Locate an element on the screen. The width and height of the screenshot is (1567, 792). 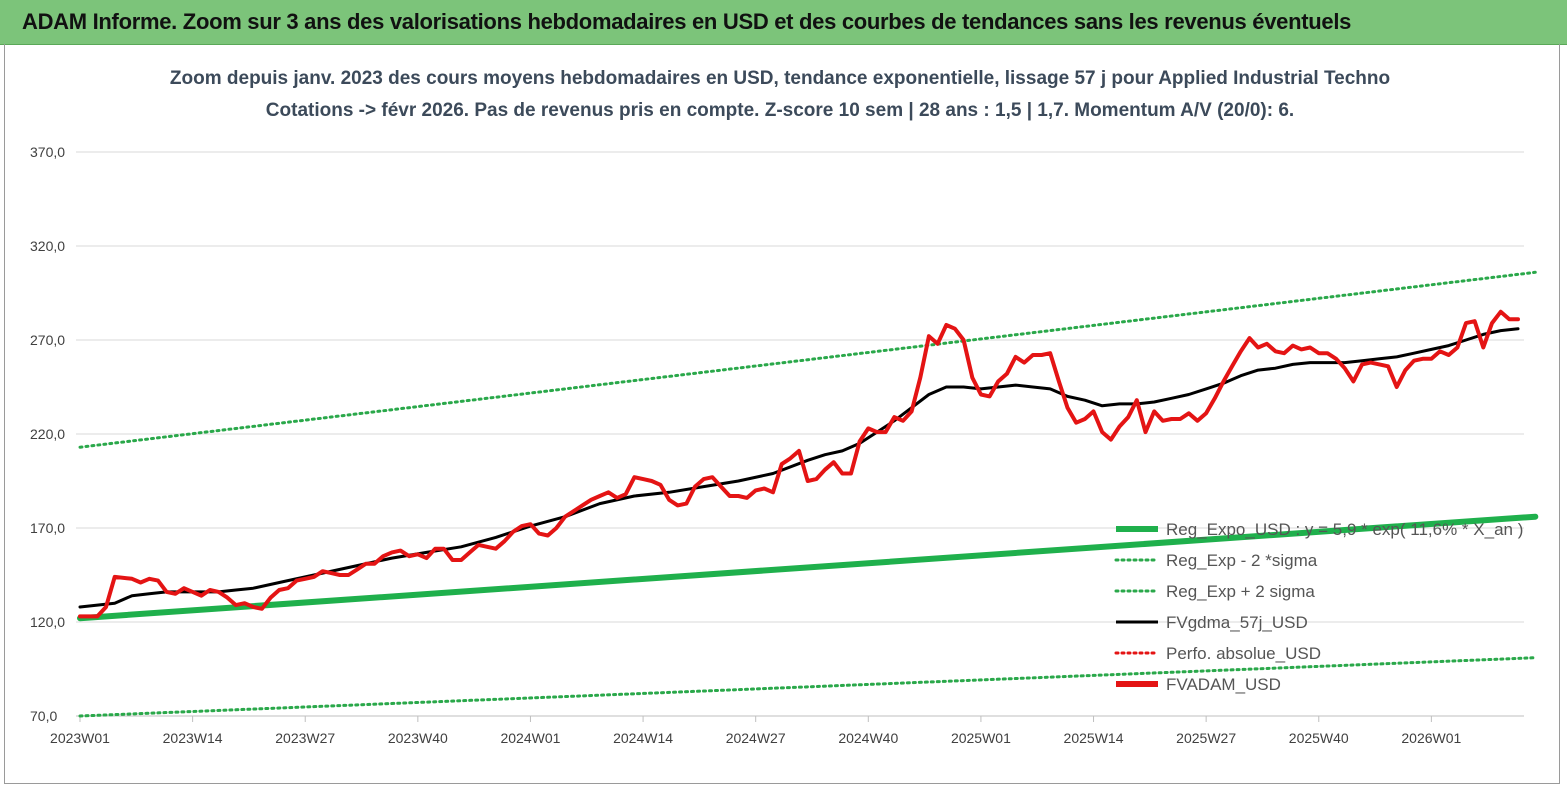
x-tick-label: 2023W14 is located at coordinates (193, 738).